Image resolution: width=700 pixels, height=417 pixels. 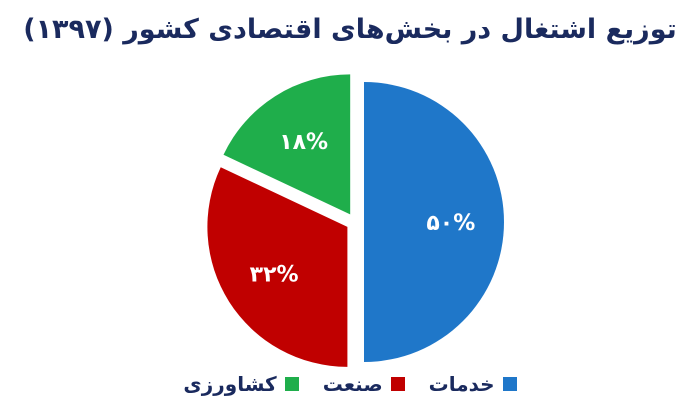 What do you see at coordinates (397, 384) in the screenshot?
I see `legend-swatch-industry` at bounding box center [397, 384].